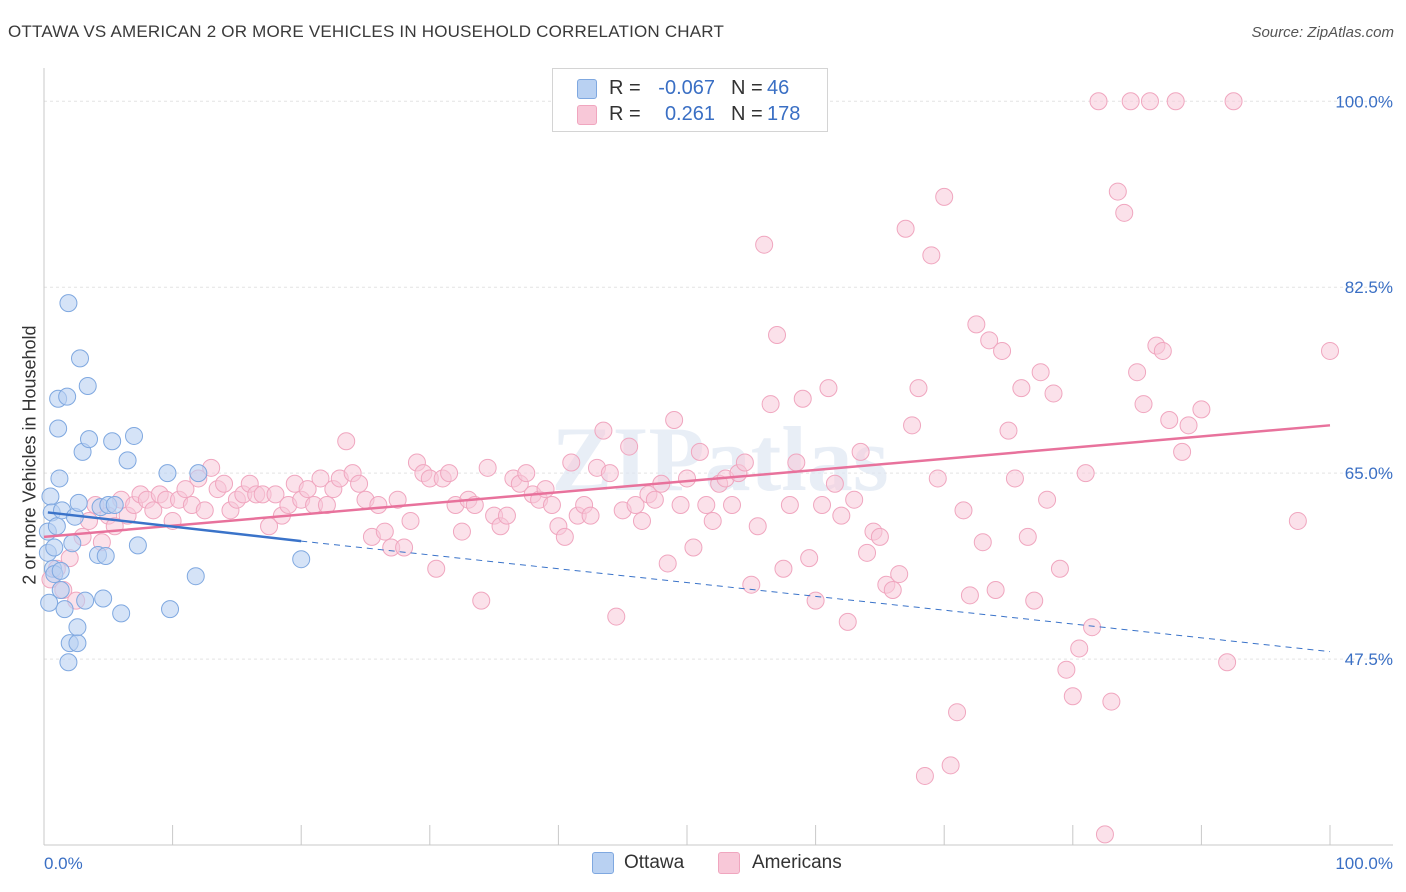  What do you see at coordinates (797, 862) in the screenshot?
I see `americans-legend-label: Americans` at bounding box center [797, 862].